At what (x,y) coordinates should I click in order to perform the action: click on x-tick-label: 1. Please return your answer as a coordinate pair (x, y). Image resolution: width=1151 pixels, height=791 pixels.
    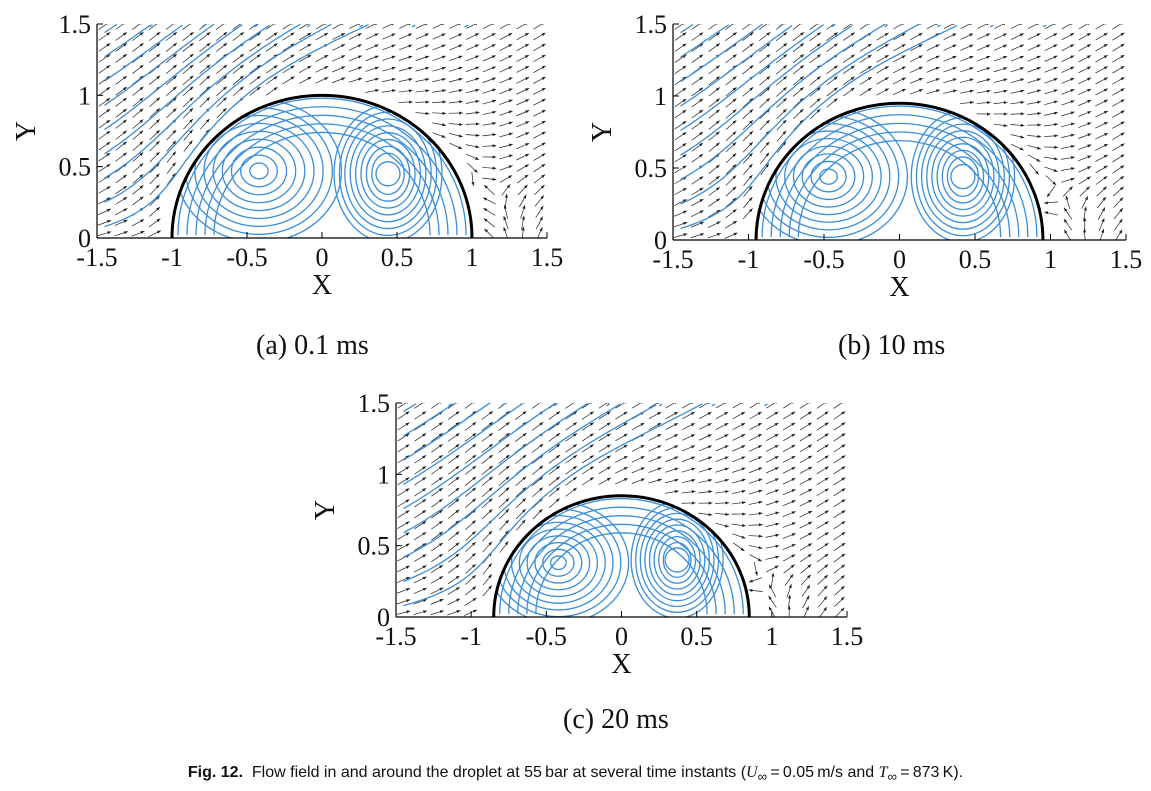
    Looking at the image, I should click on (771, 636).